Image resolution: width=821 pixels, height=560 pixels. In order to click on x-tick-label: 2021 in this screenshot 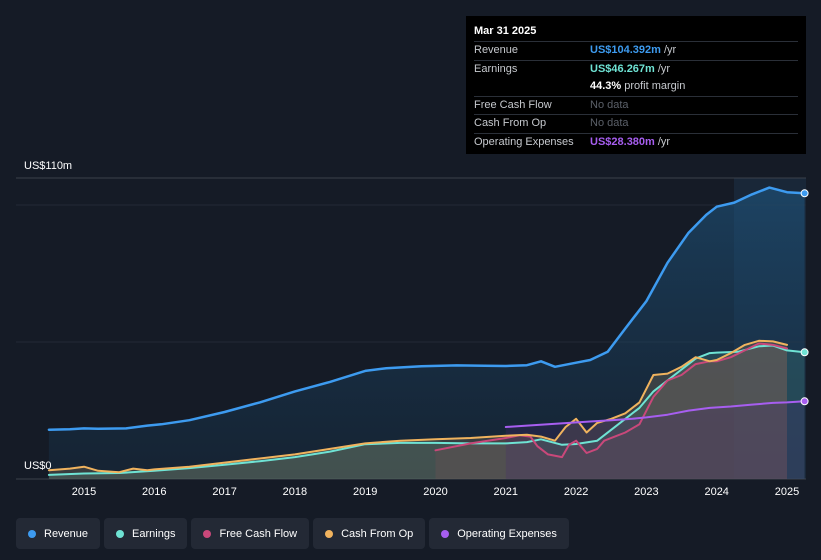, I will do `click(506, 492)`.